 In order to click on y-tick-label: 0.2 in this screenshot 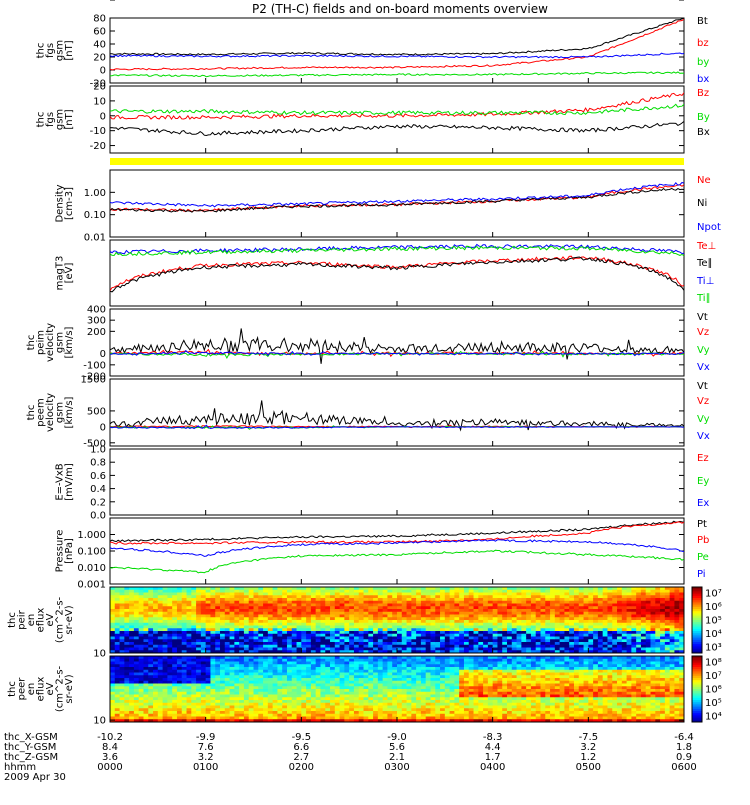, I will do `click(98, 502)`.